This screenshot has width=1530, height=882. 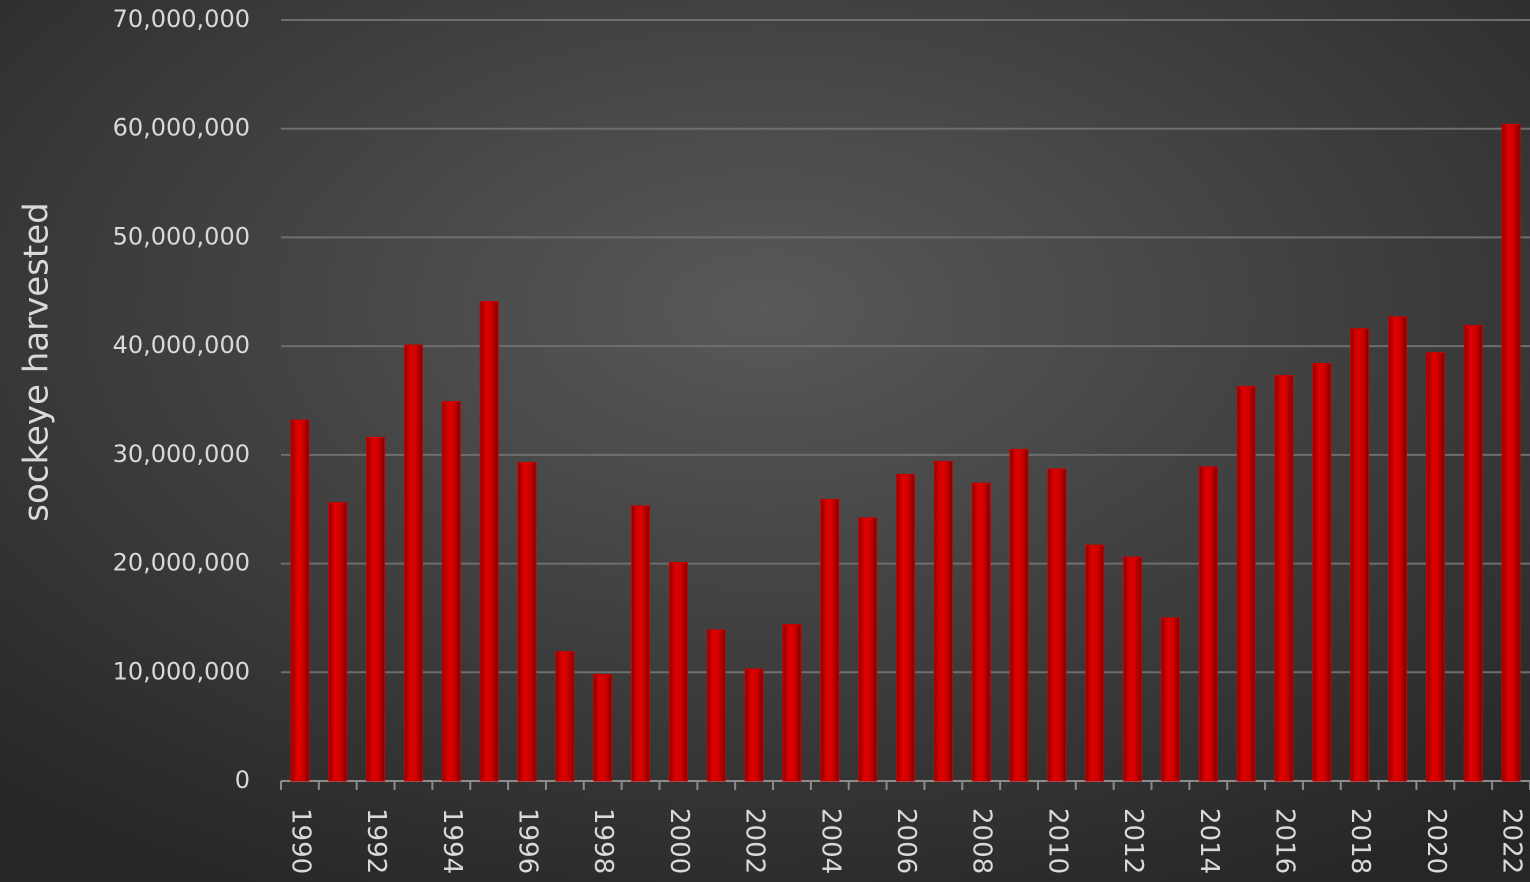 I want to click on x-tick-label: 2012, so click(x=1133, y=841).